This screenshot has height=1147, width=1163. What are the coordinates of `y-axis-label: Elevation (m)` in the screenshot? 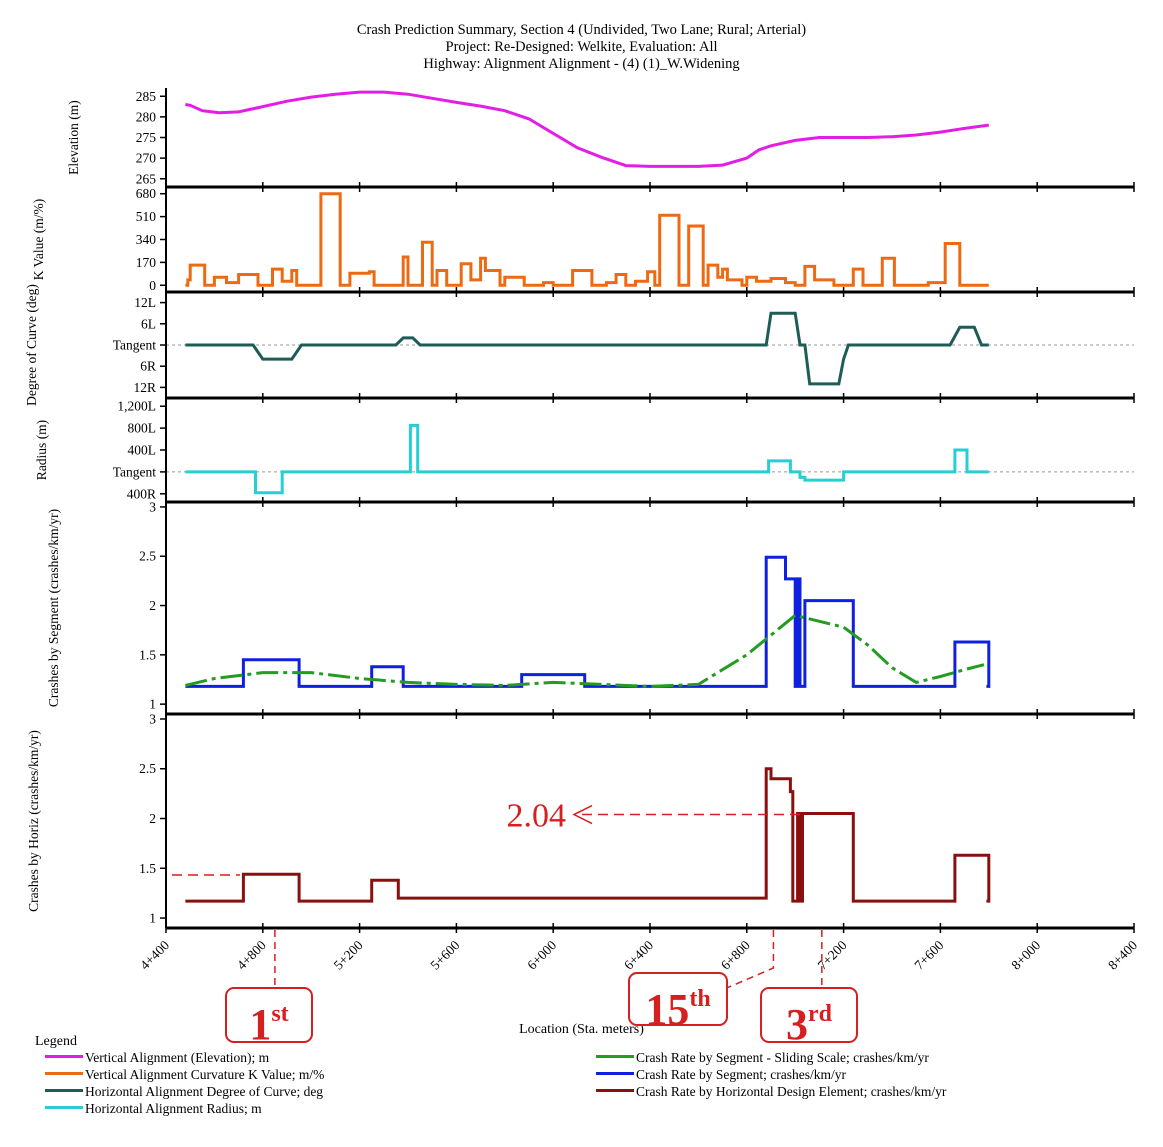 It's located at (73, 137).